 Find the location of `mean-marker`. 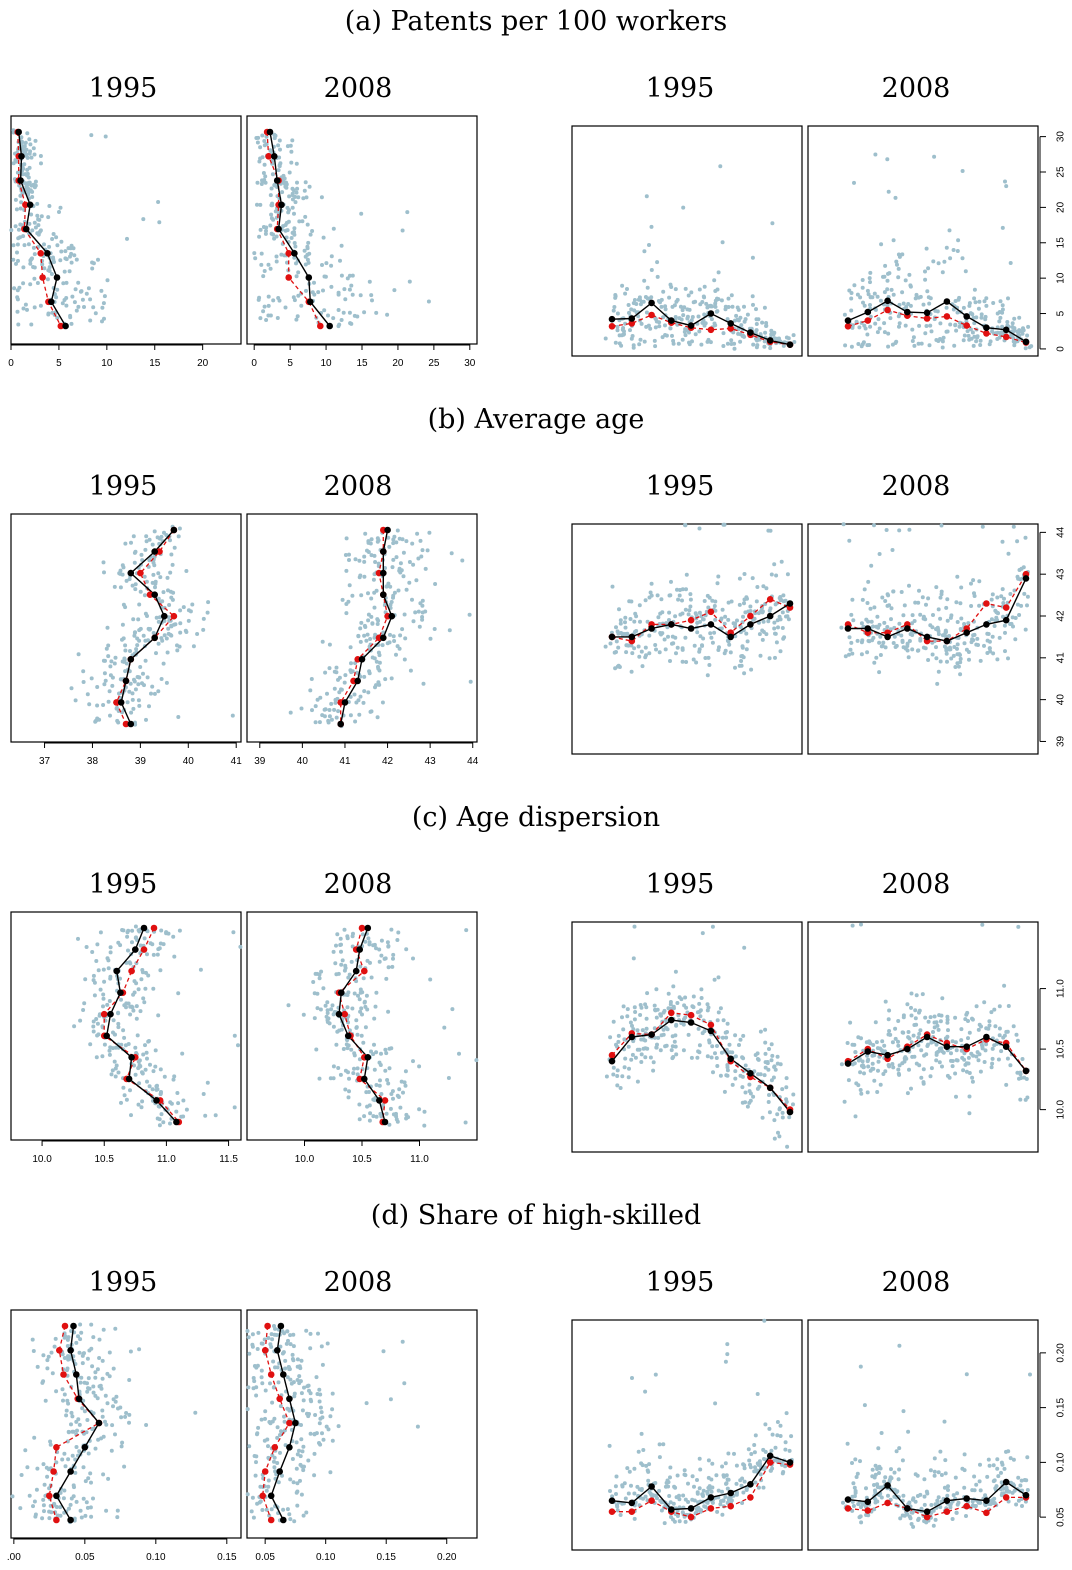

mean-marker is located at coordinates (1006, 620).